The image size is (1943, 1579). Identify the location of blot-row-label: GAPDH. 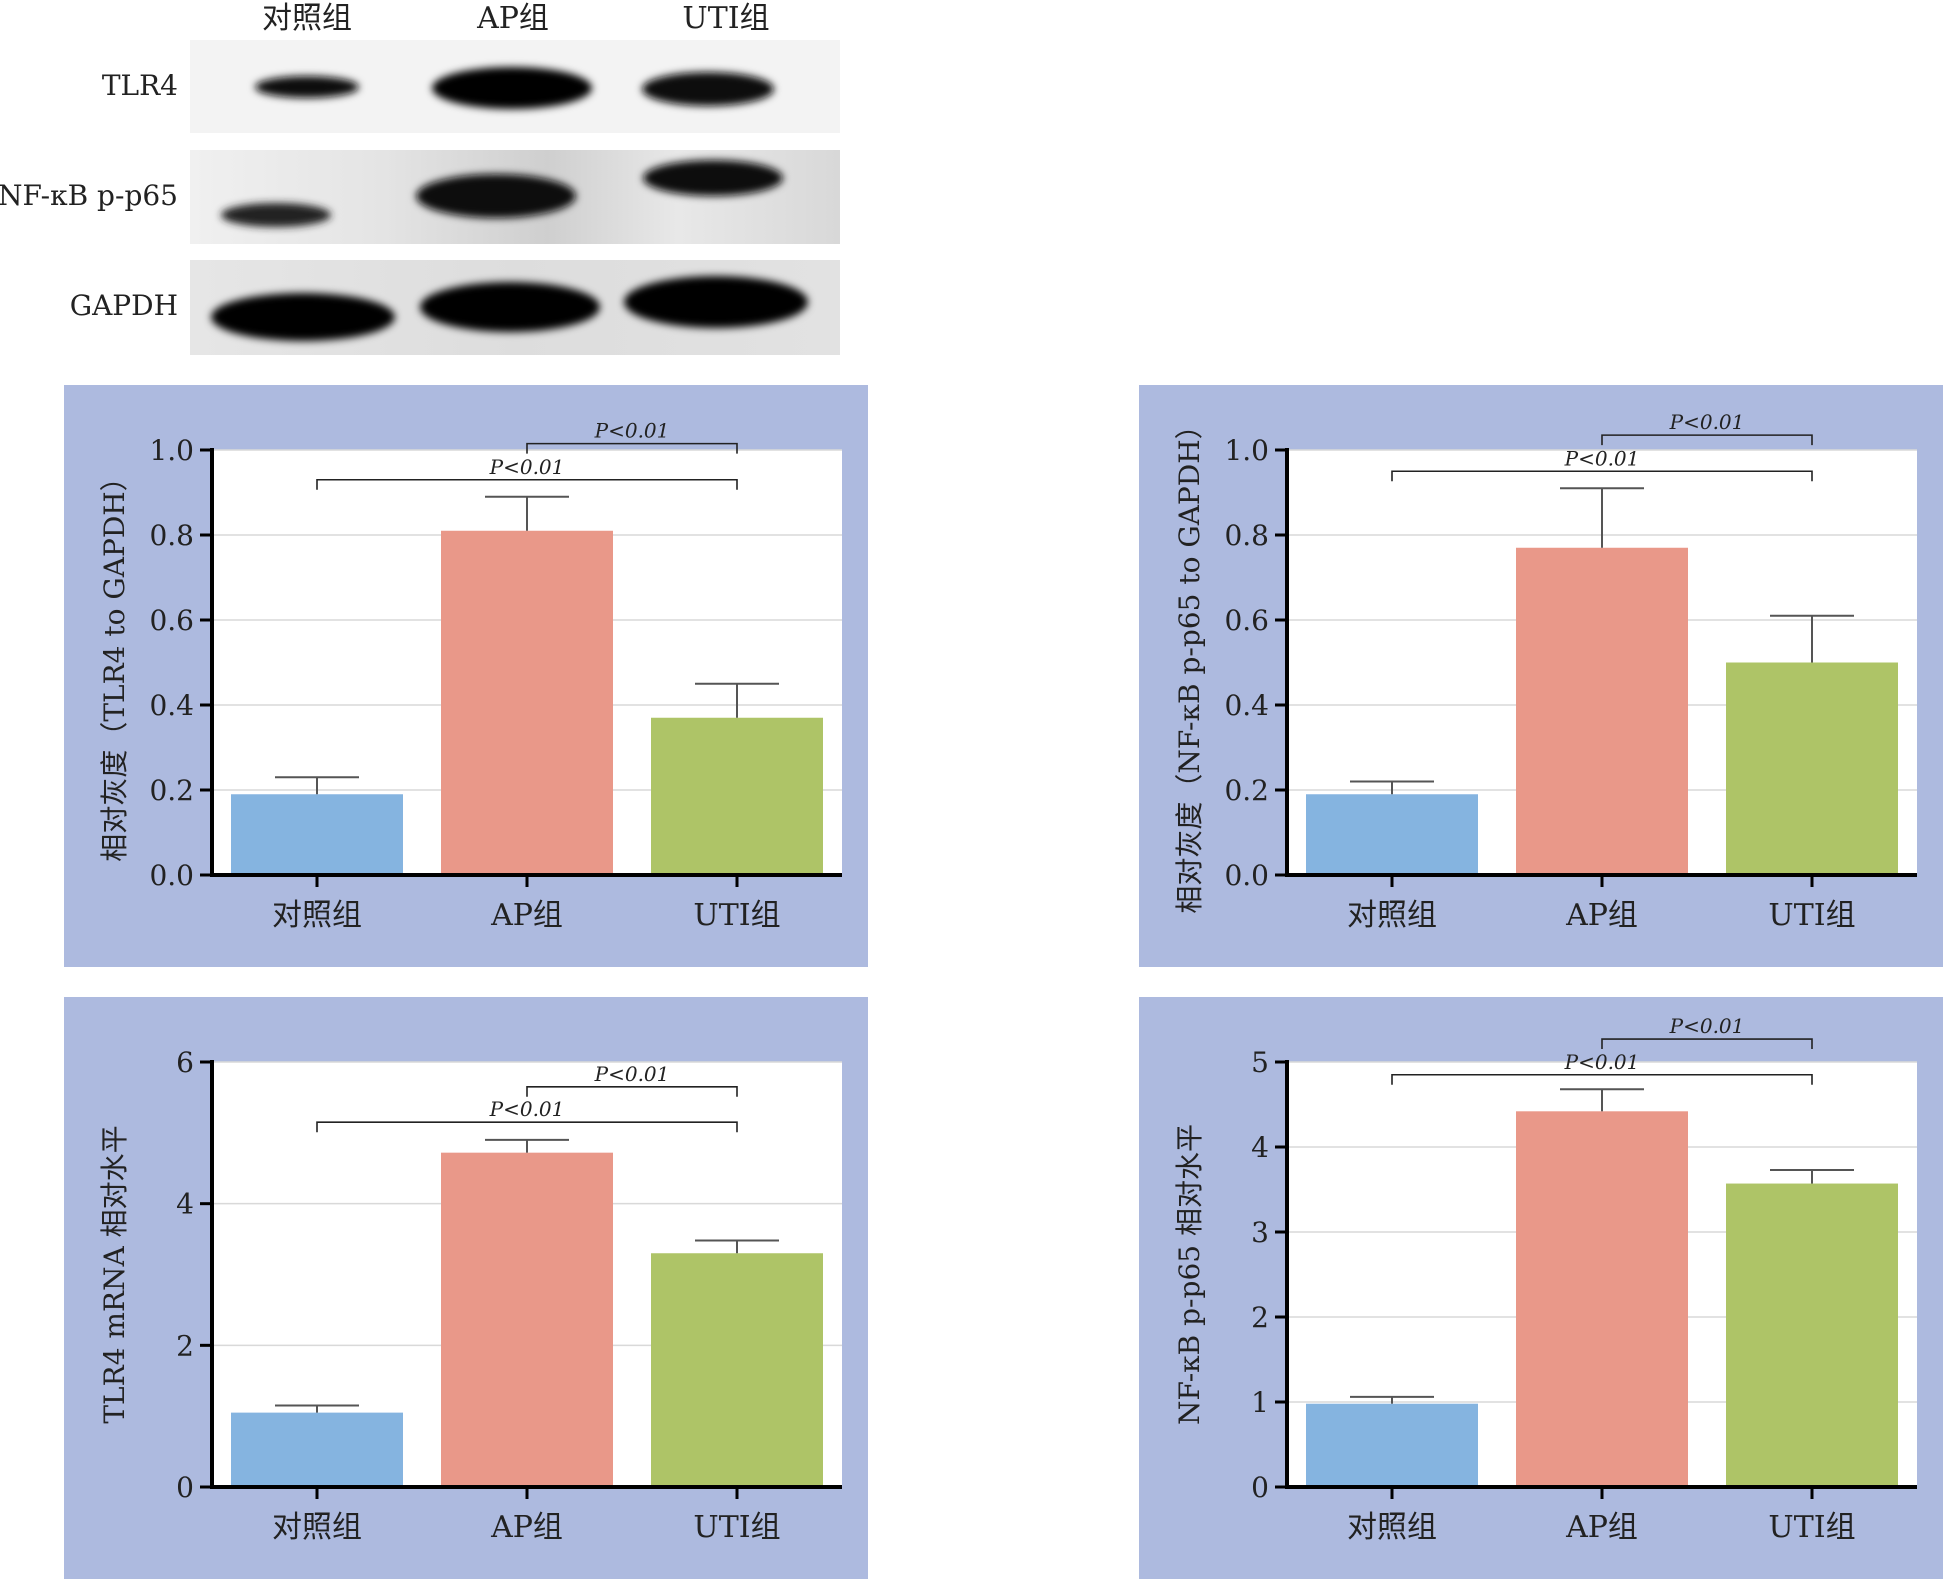
(124, 305).